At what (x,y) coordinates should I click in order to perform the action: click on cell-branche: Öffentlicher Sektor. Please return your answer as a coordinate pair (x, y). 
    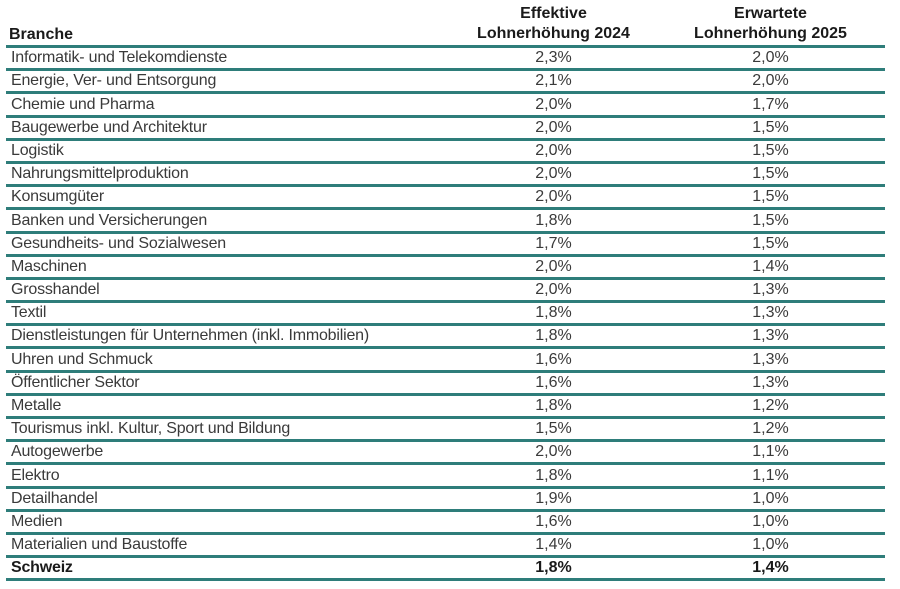
    Looking at the image, I should click on (75, 382).